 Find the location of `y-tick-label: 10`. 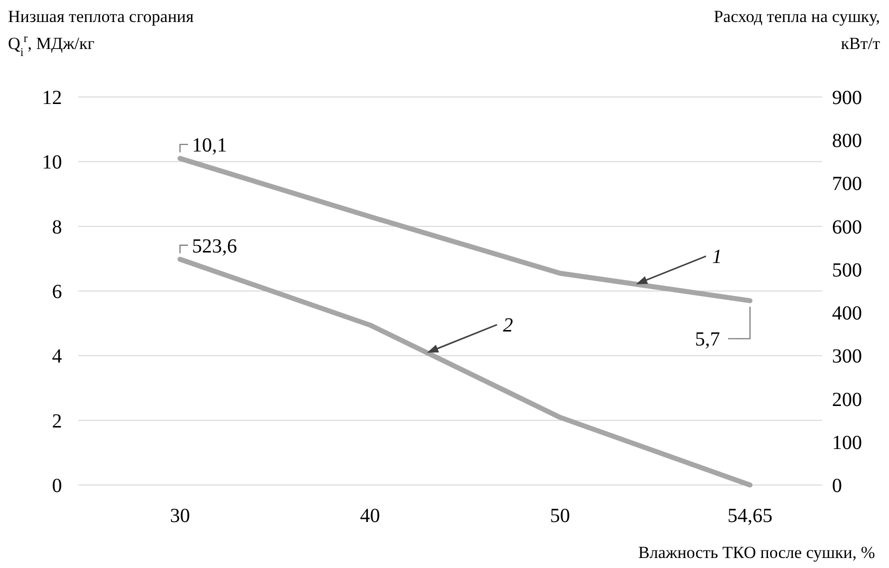

y-tick-label: 10 is located at coordinates (52, 163).